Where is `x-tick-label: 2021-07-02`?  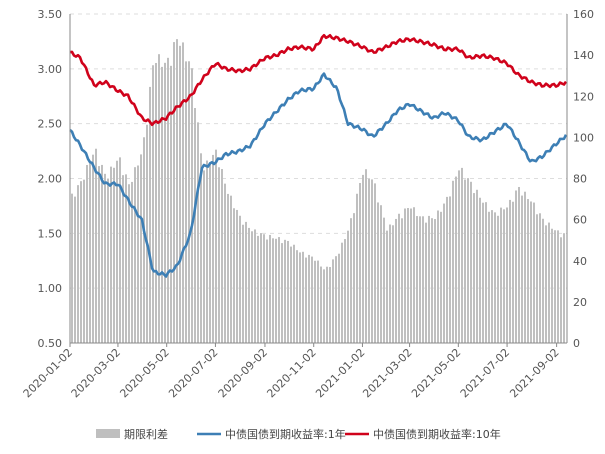
x-tick-label: 2021-07-02 is located at coordinates (485, 373).